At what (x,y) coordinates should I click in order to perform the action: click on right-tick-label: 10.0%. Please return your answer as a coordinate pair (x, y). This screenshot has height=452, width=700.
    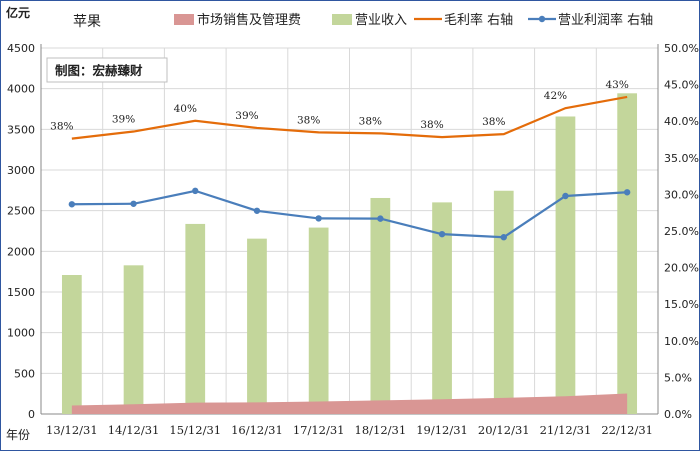
    Looking at the image, I should click on (681, 341).